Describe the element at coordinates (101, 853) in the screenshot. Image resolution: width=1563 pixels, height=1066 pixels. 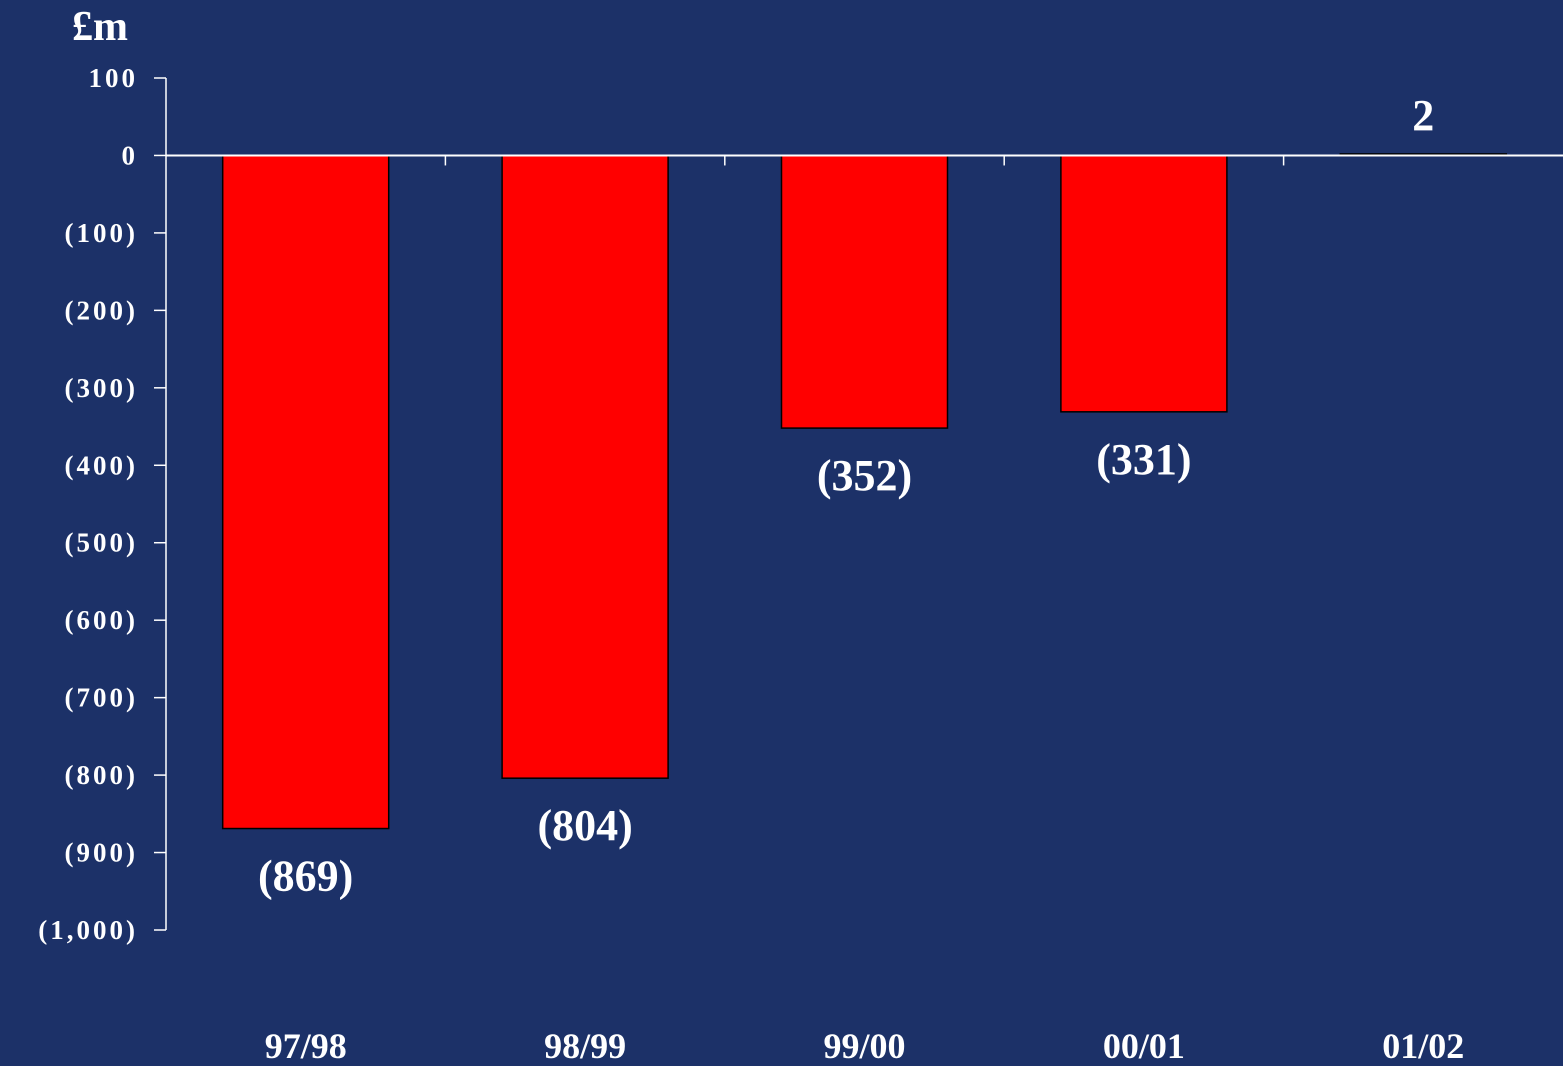
I see `y-tick-label: (900)` at that location.